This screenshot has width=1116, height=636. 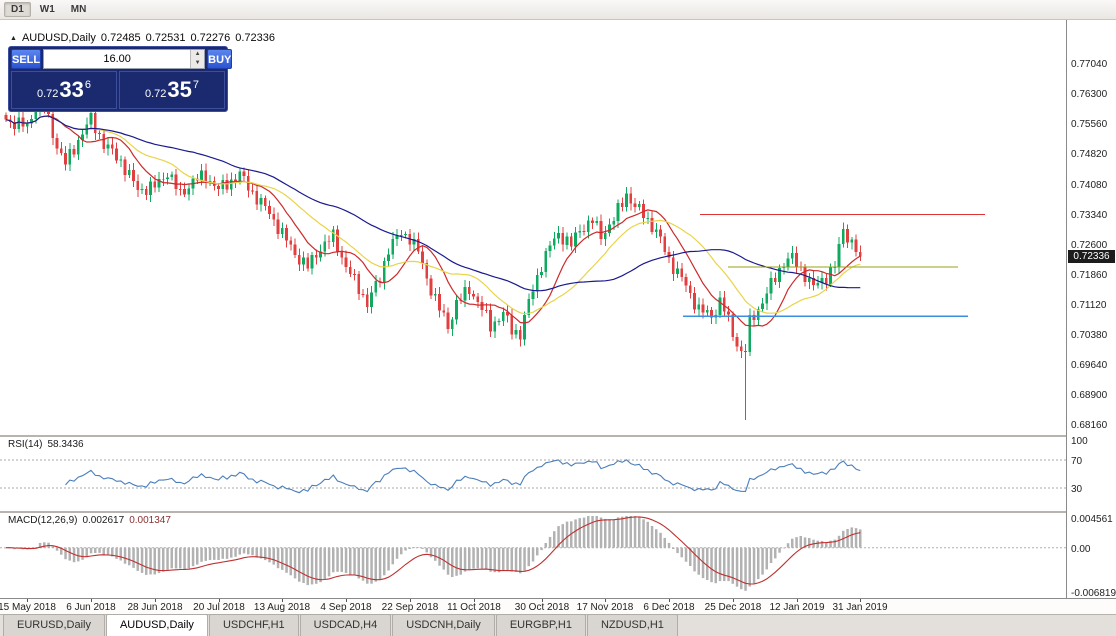 I want to click on chart-symbol-period: AUDUSD,Daily, so click(x=58, y=38).